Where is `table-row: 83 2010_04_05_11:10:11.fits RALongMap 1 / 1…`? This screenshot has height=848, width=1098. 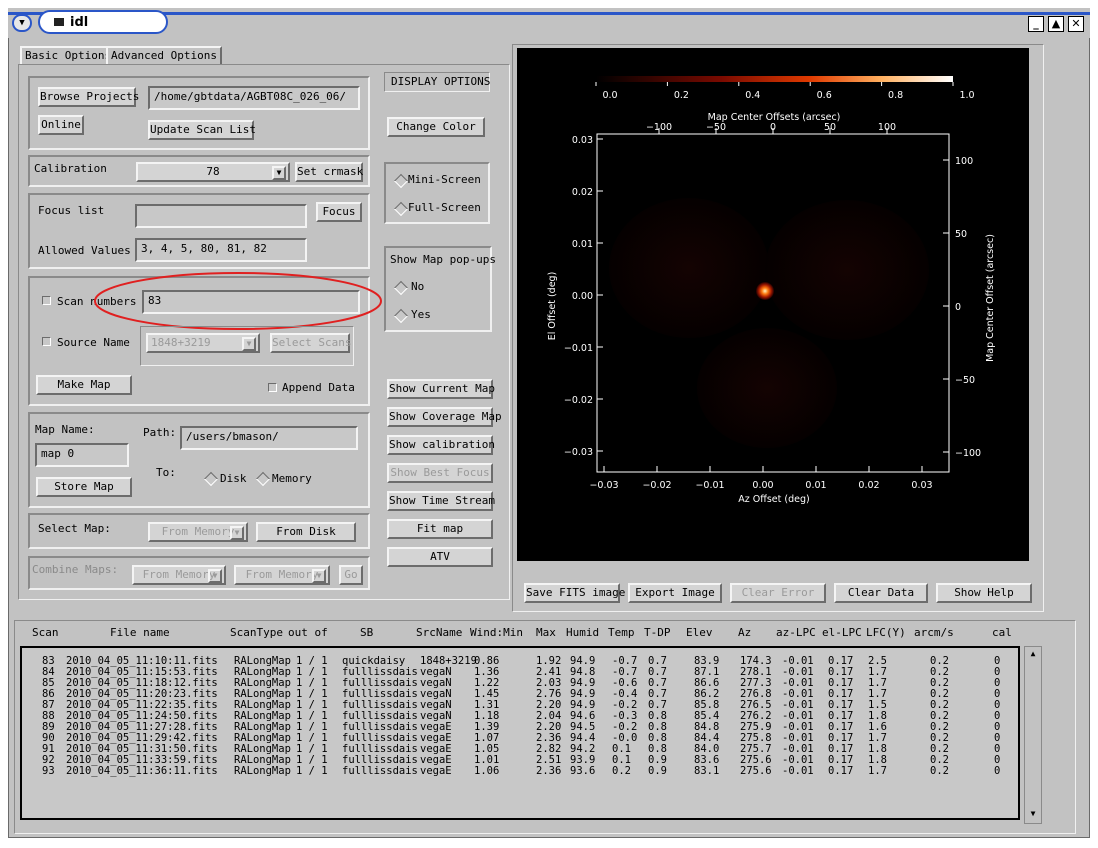
table-row: 83 2010_04_05_11:10:11.fits RALongMap 1 / 1… is located at coordinates (517, 661).